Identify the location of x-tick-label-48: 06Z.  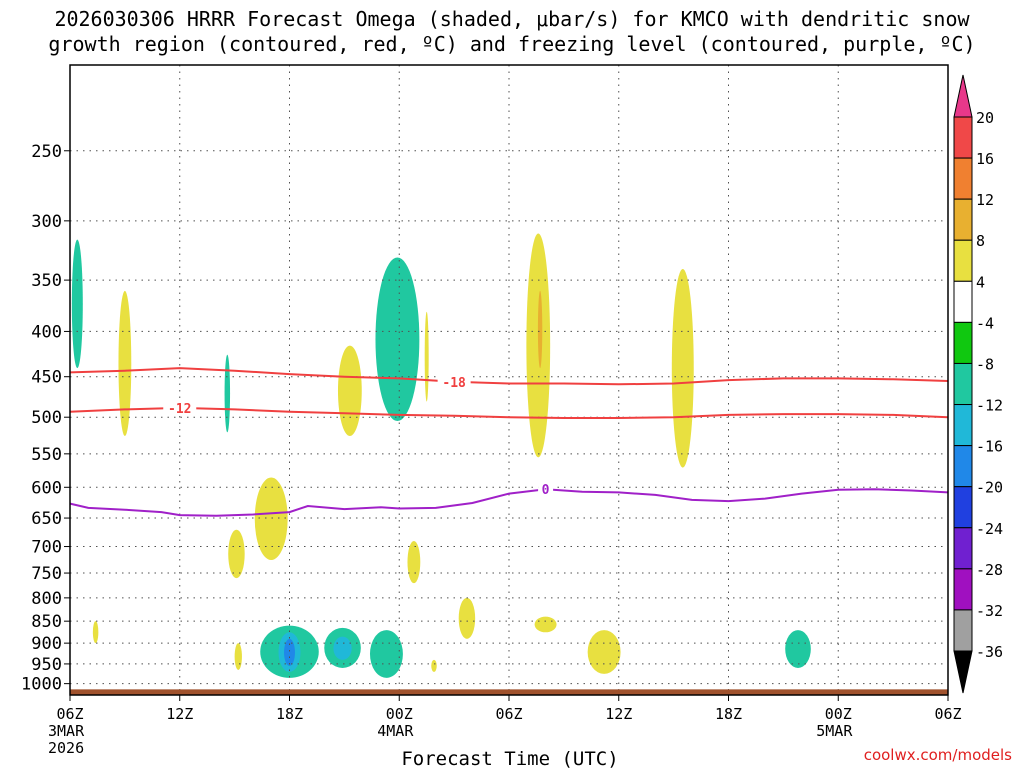
(947, 714).